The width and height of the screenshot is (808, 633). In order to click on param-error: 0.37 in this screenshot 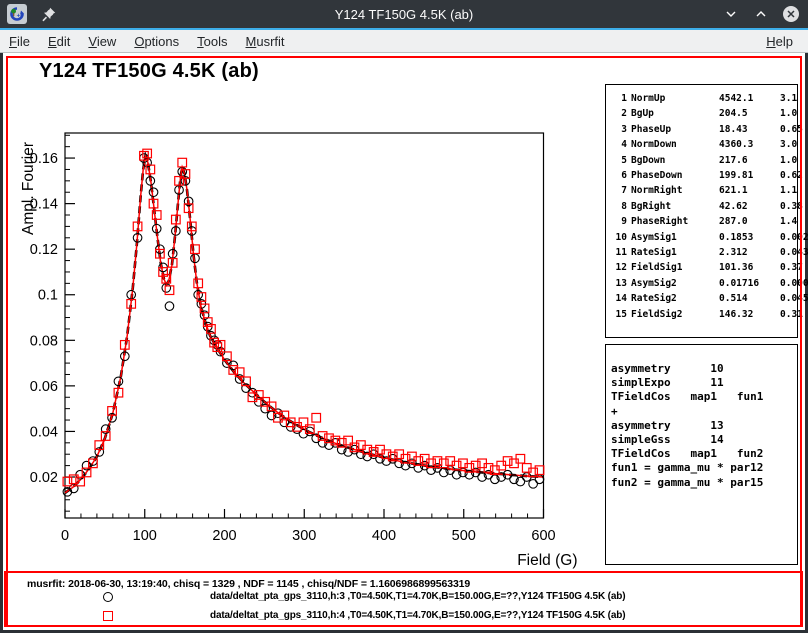, I will do `click(791, 268)`.